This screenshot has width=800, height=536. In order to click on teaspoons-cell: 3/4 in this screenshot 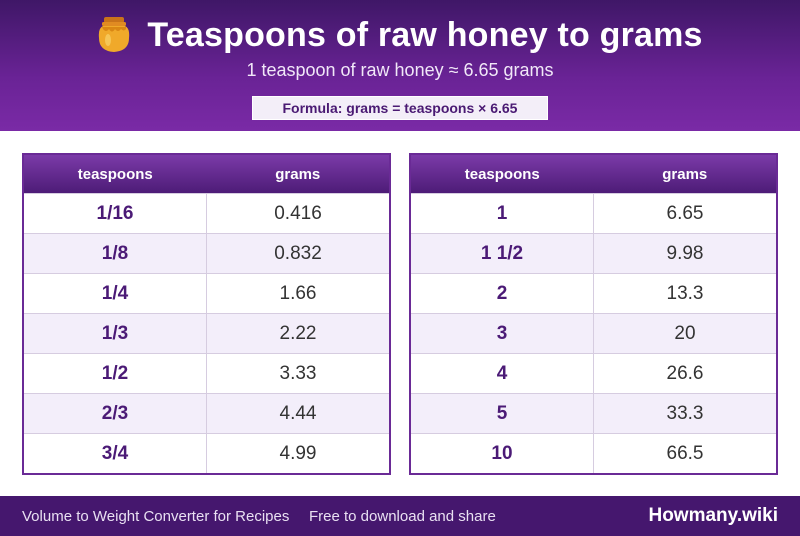, I will do `click(114, 454)`.